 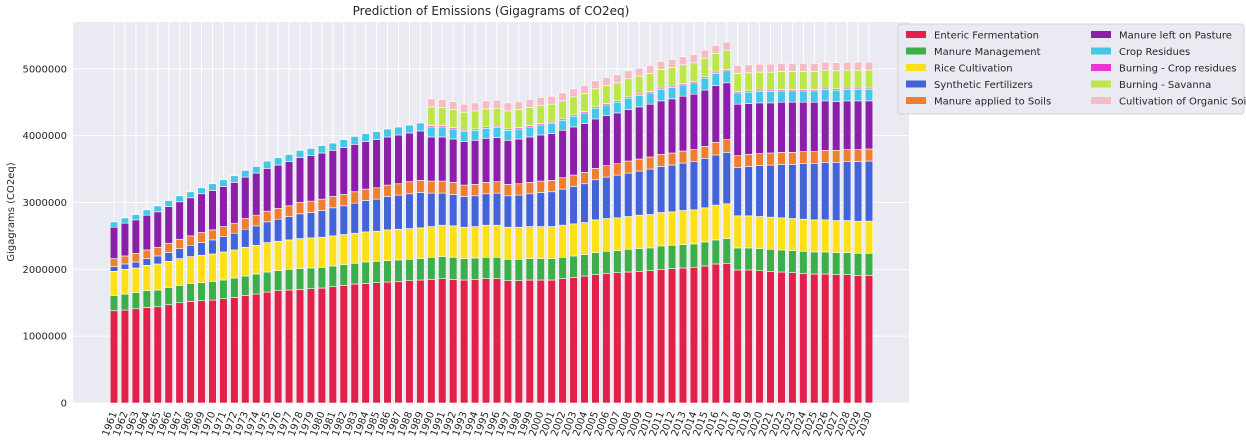 I want to click on legend-swatch, so click(x=916, y=67).